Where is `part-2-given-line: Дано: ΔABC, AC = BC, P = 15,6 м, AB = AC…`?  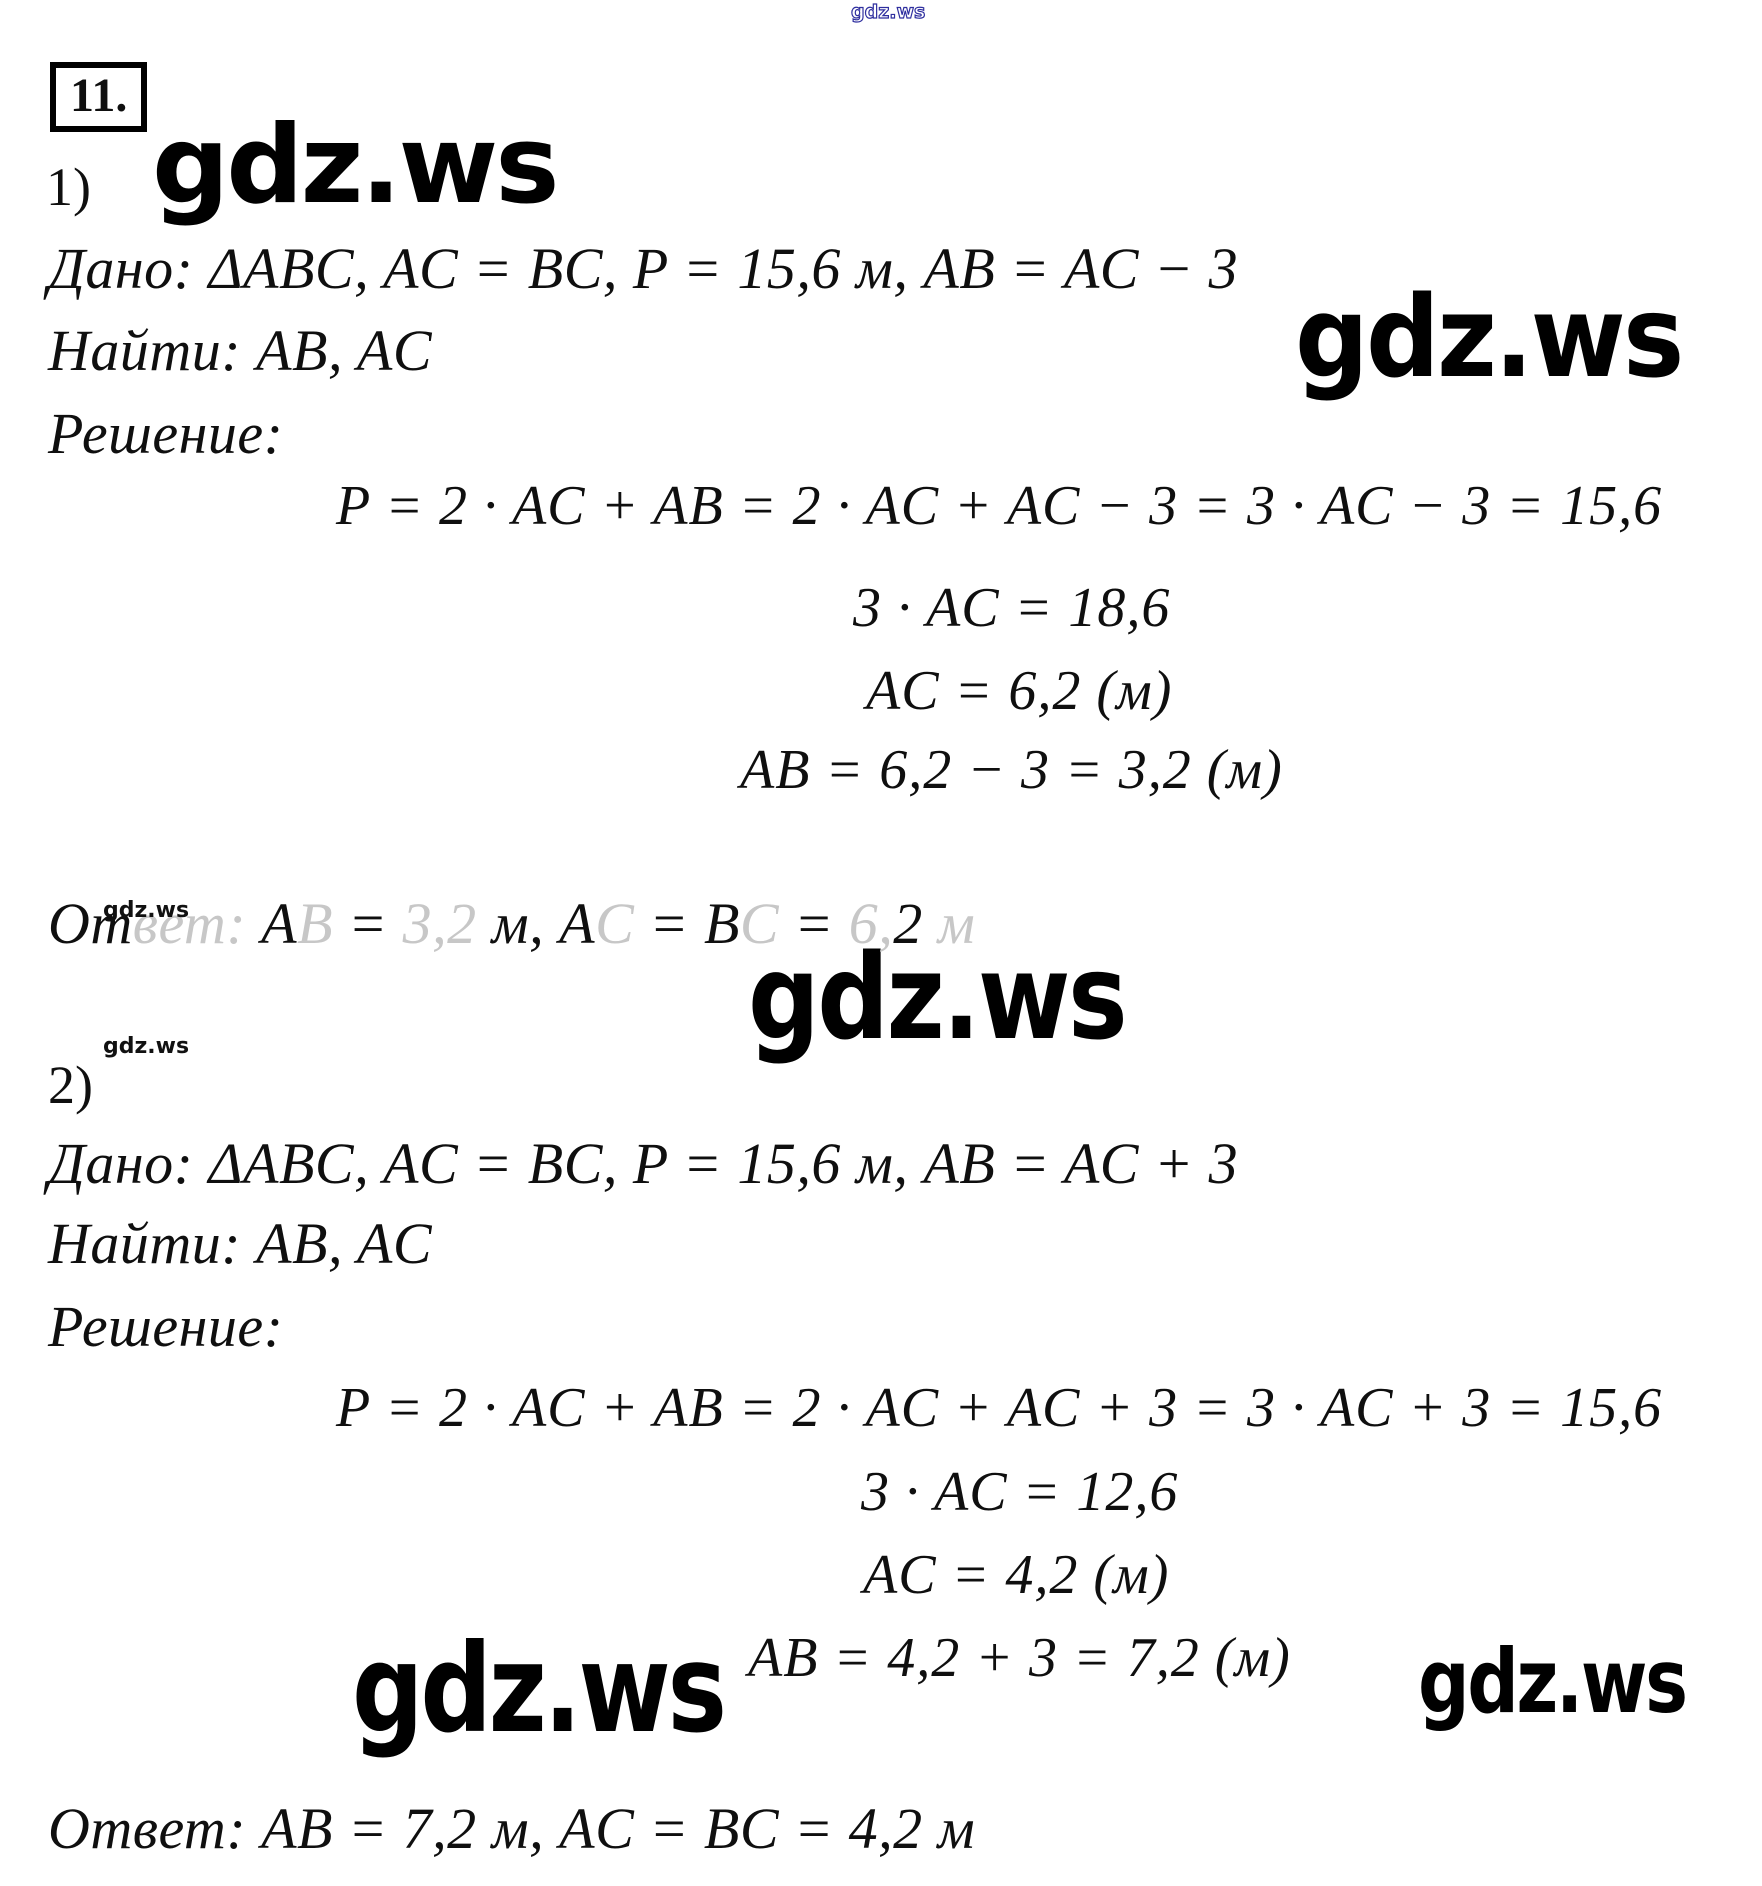 part-2-given-line: Дано: ΔABC, AC = BC, P = 15,6 м, AB = AC… is located at coordinates (643, 1163).